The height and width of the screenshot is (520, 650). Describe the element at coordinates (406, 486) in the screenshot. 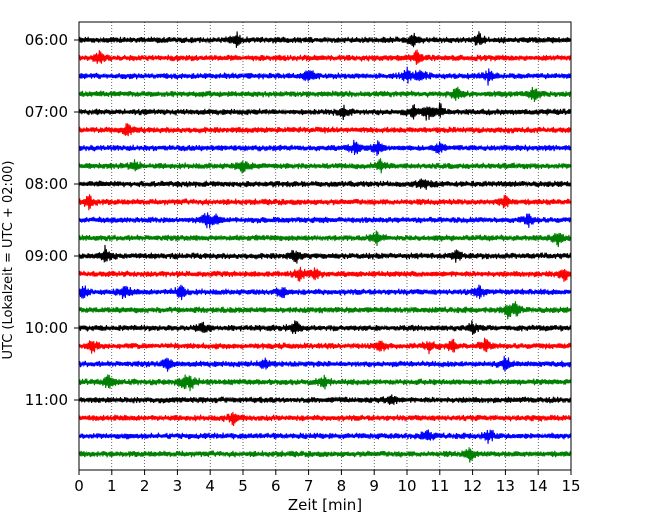

I see `x-tick-label: 10` at that location.